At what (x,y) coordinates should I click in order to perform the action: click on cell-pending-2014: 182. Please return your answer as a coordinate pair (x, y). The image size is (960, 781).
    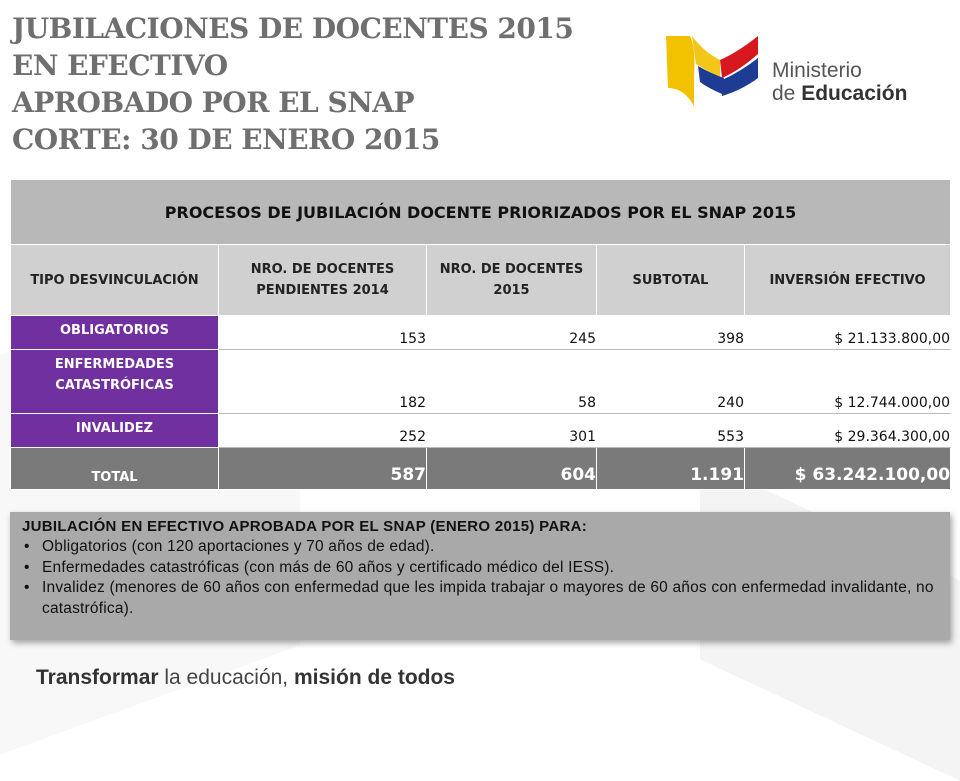
    Looking at the image, I should click on (322, 381).